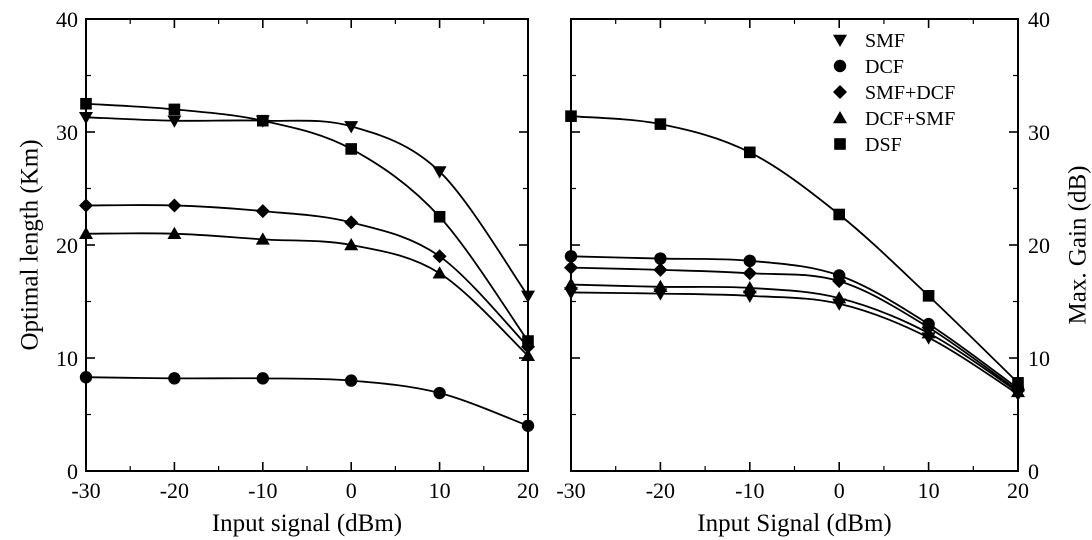 This screenshot has width=1092, height=540. Describe the element at coordinates (67, 19) in the screenshot. I see `left-y-tick-label: 40` at that location.